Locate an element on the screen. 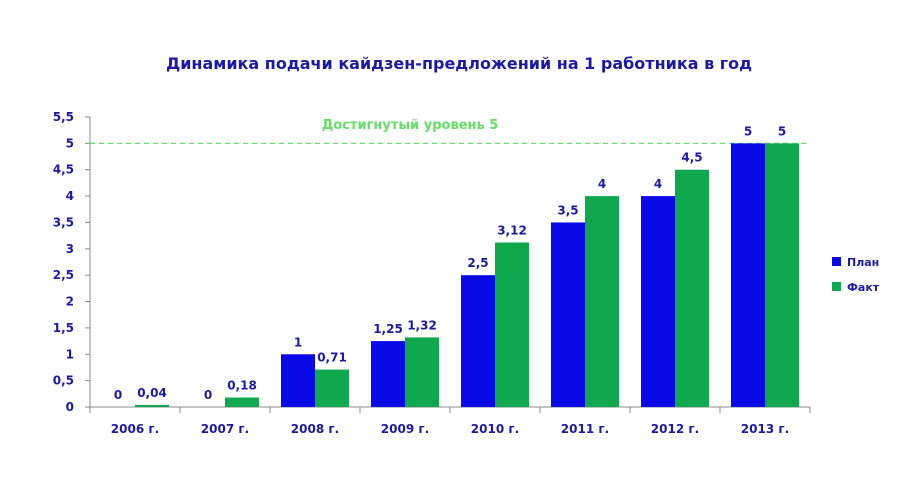 The height and width of the screenshot is (500, 918). x-tick-label: 2012 г. is located at coordinates (675, 429).